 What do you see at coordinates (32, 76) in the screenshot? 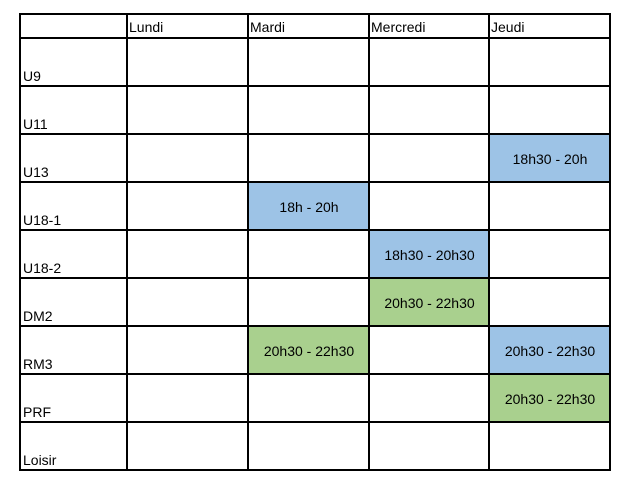
I see `row-label: U9` at bounding box center [32, 76].